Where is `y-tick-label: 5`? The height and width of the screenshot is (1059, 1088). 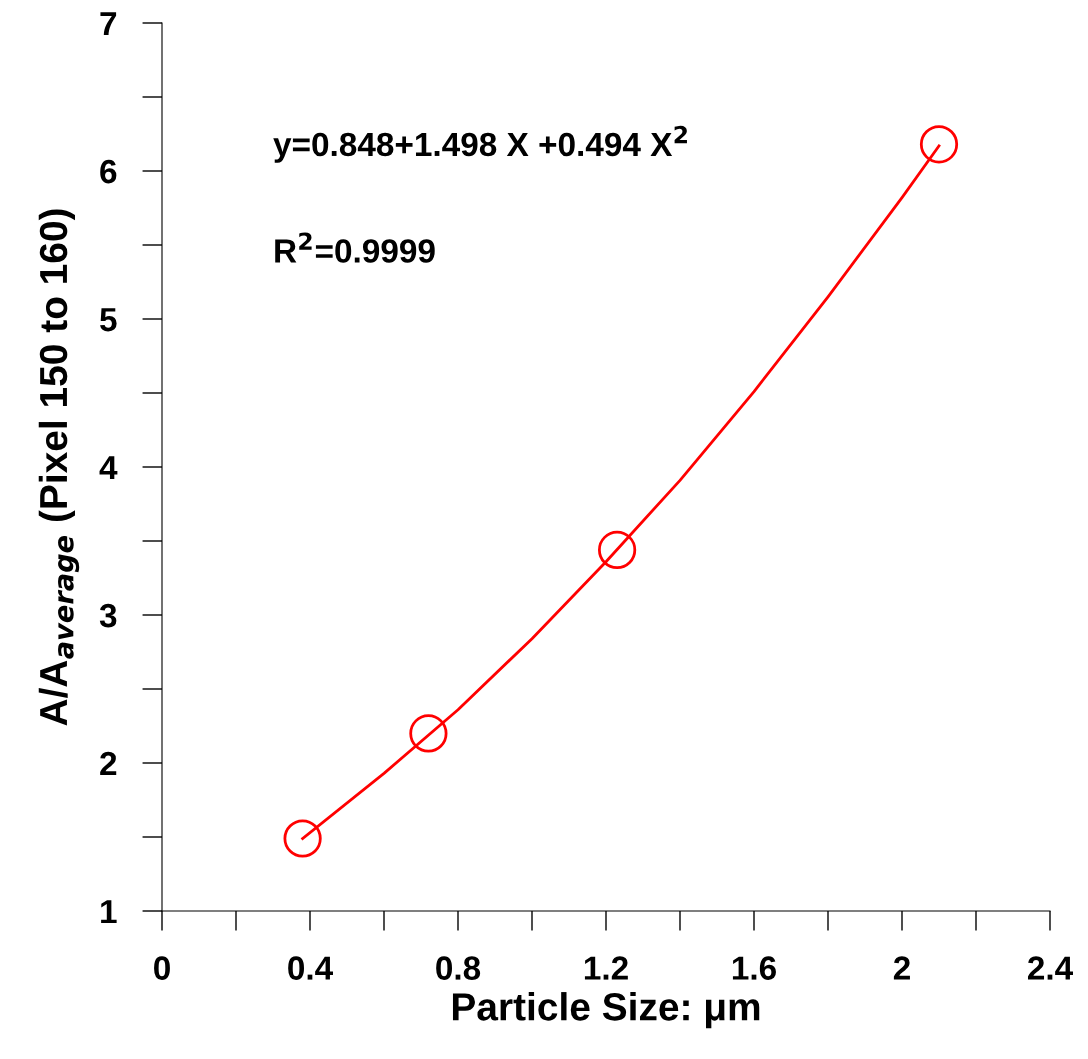 y-tick-label: 5 is located at coordinates (108, 320).